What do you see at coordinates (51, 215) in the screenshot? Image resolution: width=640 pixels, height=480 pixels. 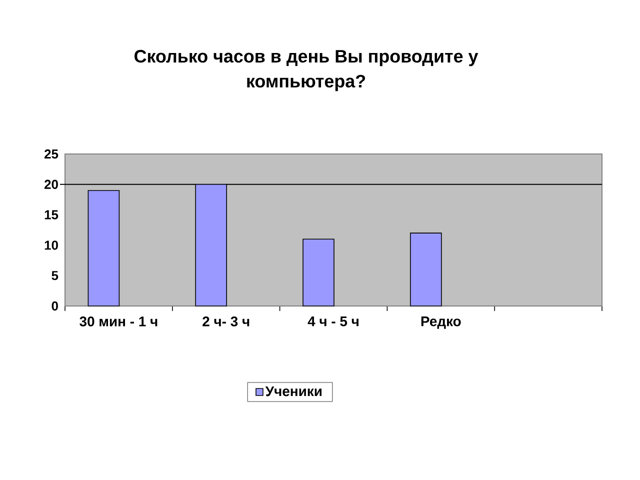 I see `y-tick-label: 15` at bounding box center [51, 215].